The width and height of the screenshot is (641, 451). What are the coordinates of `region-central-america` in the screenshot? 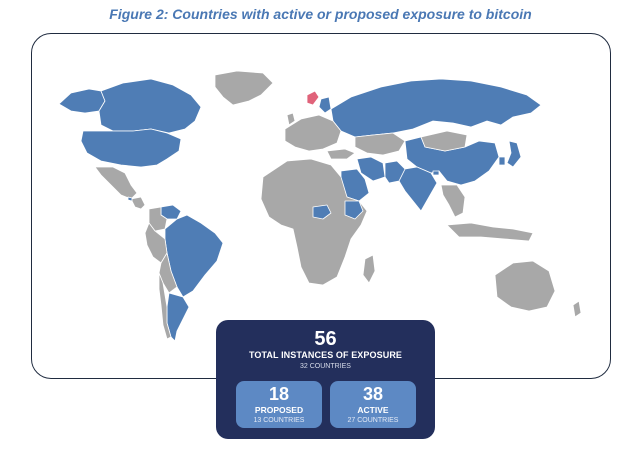 It's located at (138, 203).